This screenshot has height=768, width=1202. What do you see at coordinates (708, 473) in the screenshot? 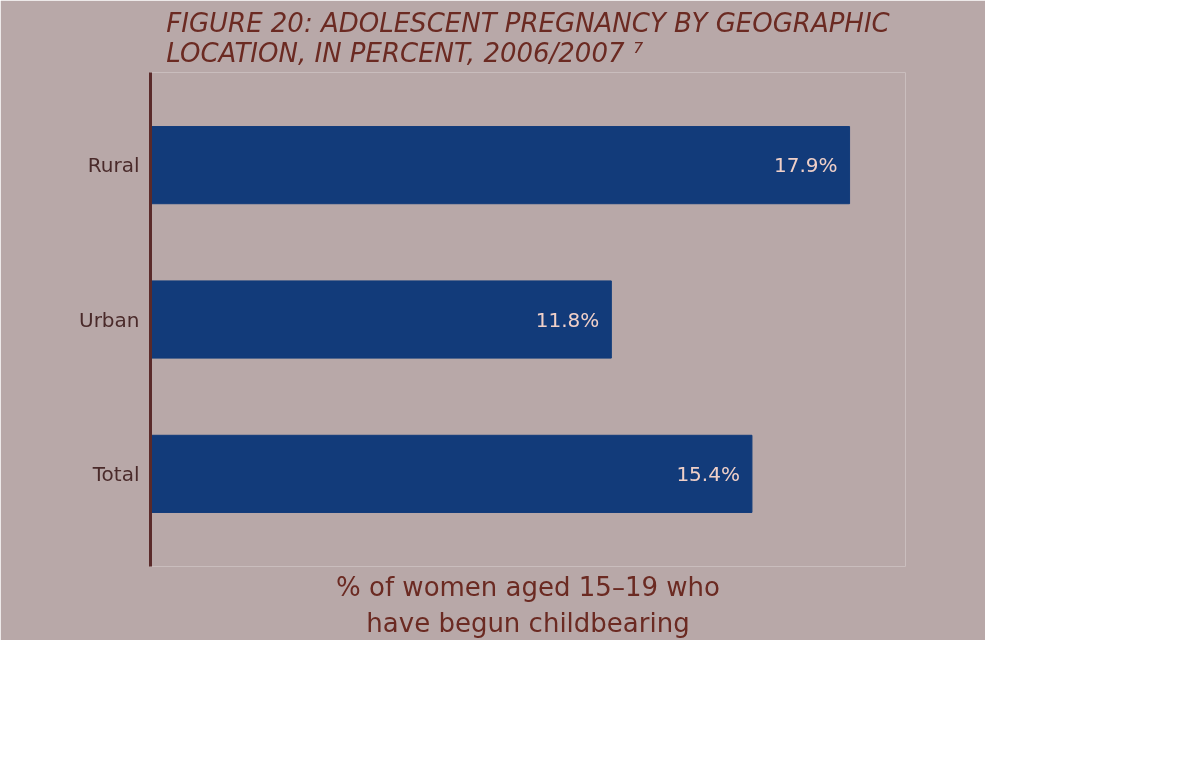
I see `data-label: 15.4%` at bounding box center [708, 473].